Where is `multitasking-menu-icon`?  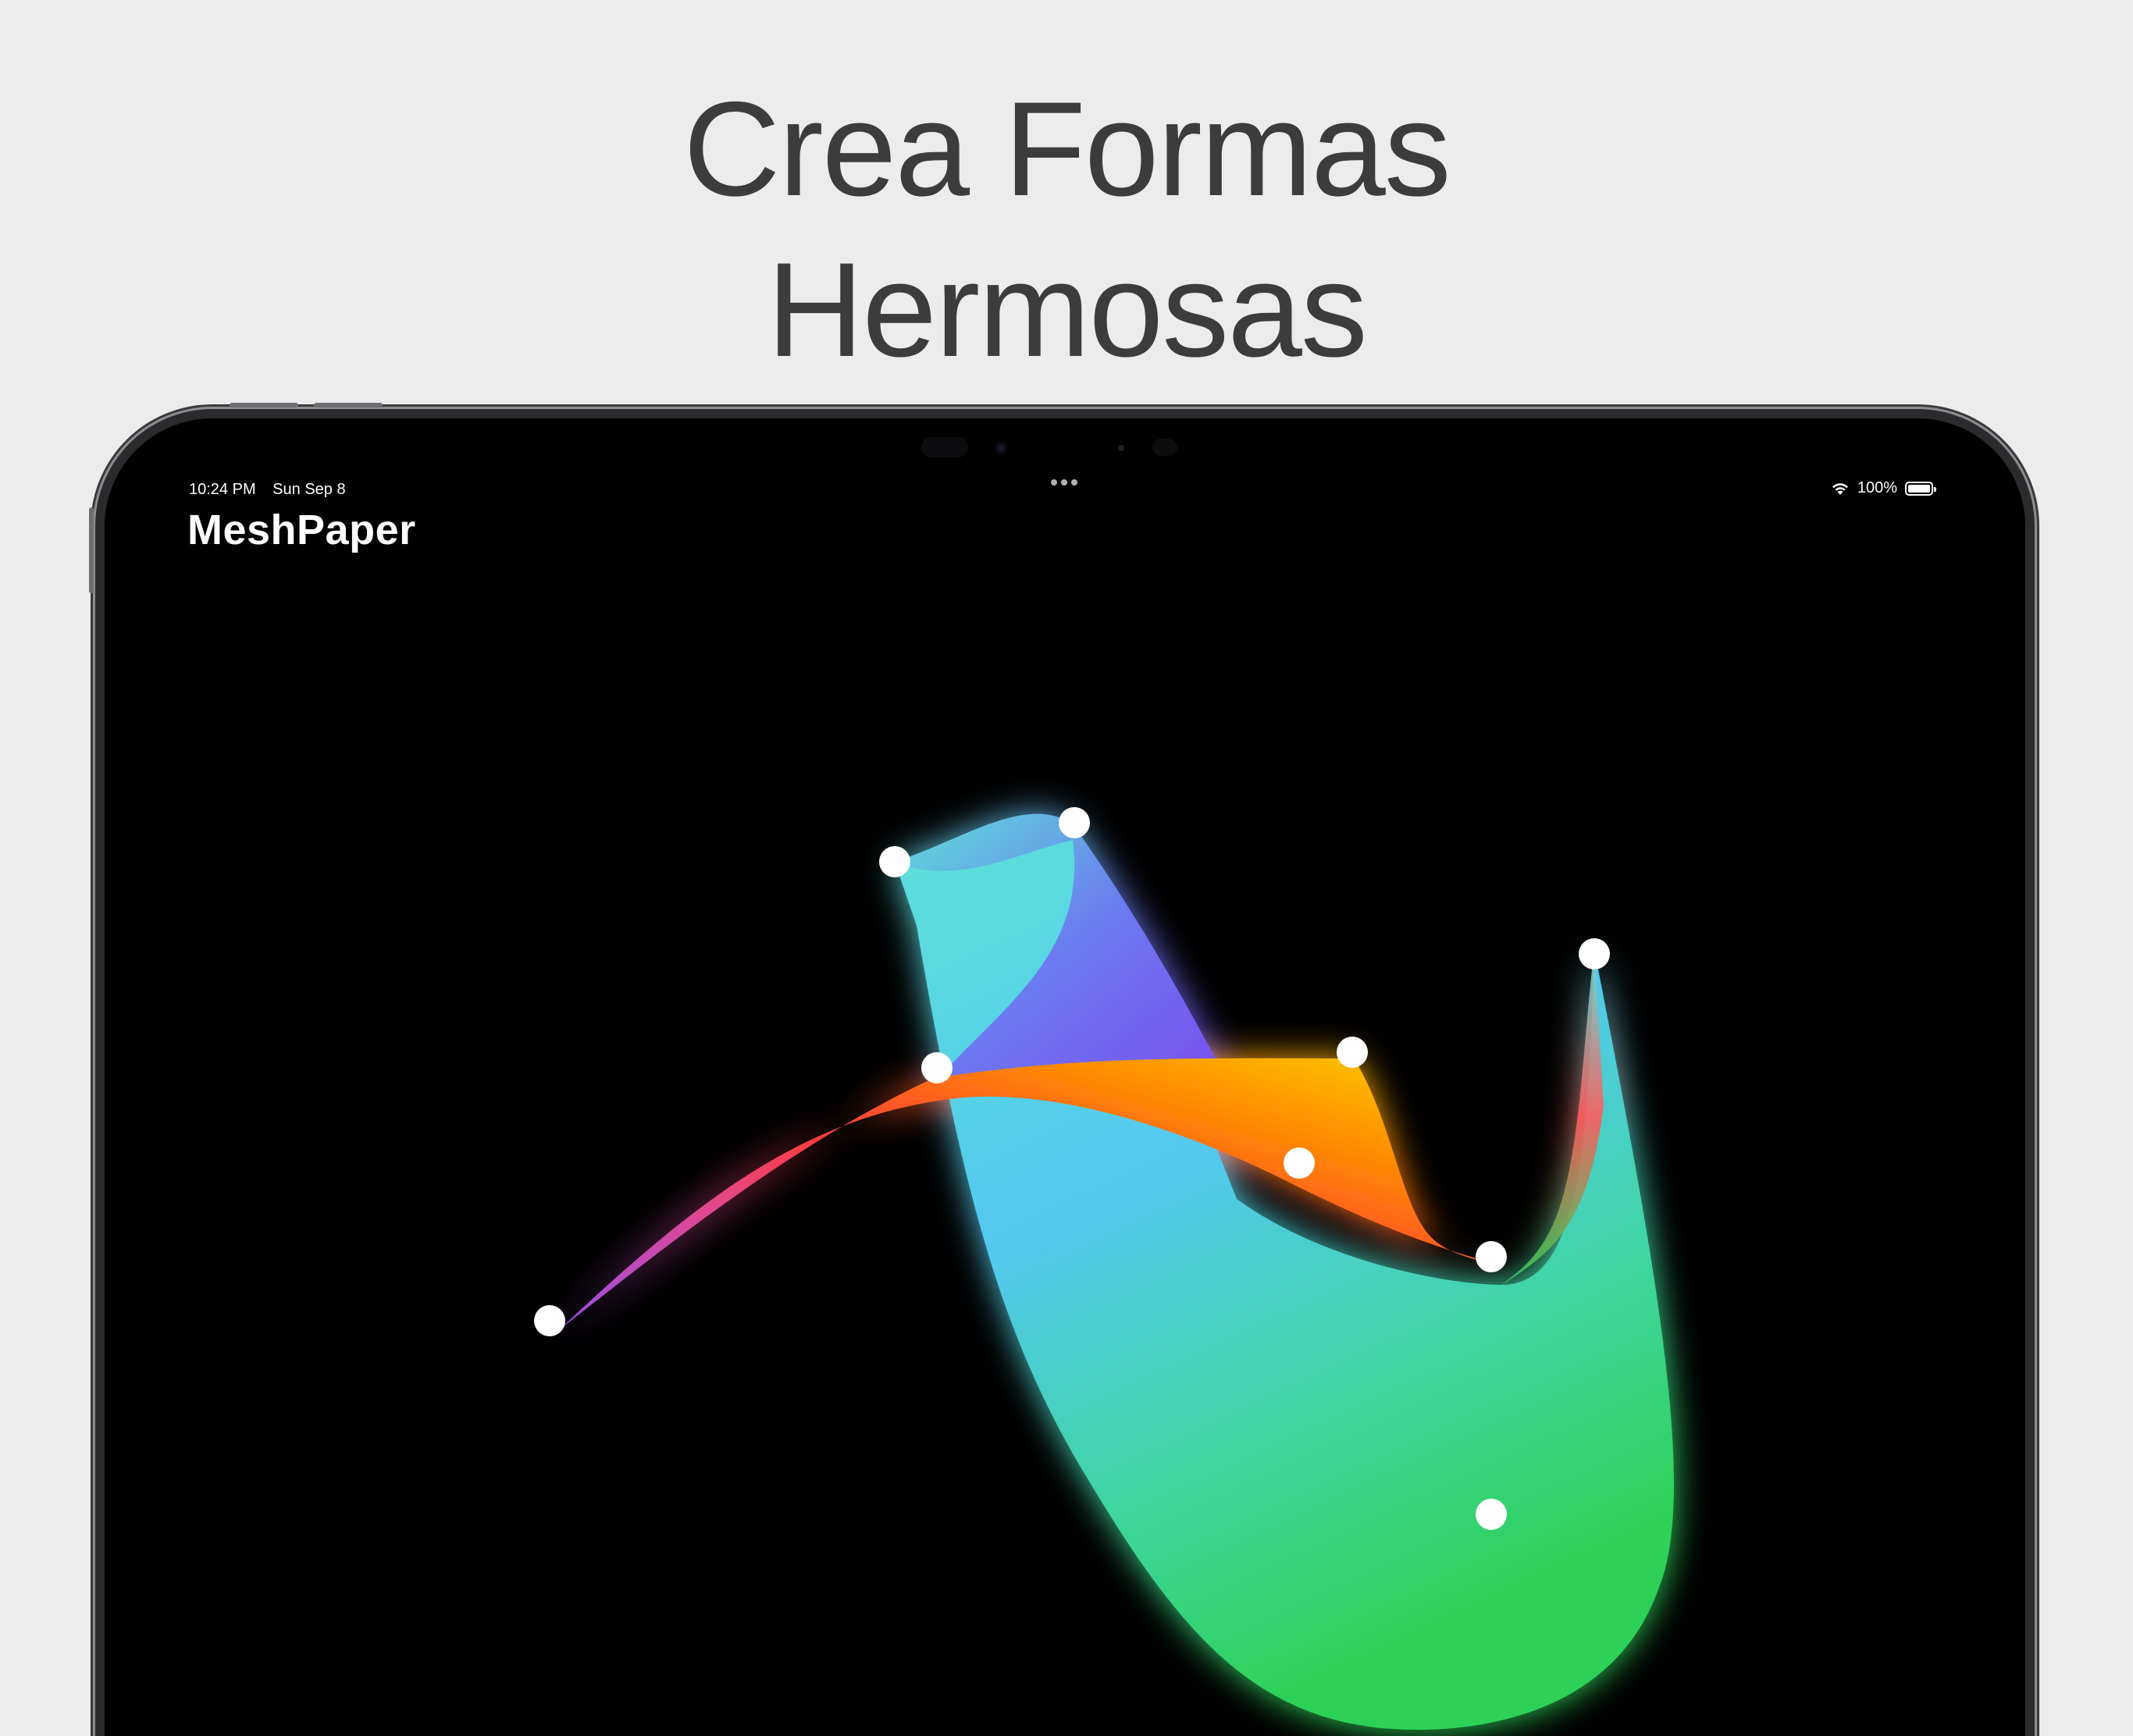
multitasking-menu-icon is located at coordinates (1064, 483).